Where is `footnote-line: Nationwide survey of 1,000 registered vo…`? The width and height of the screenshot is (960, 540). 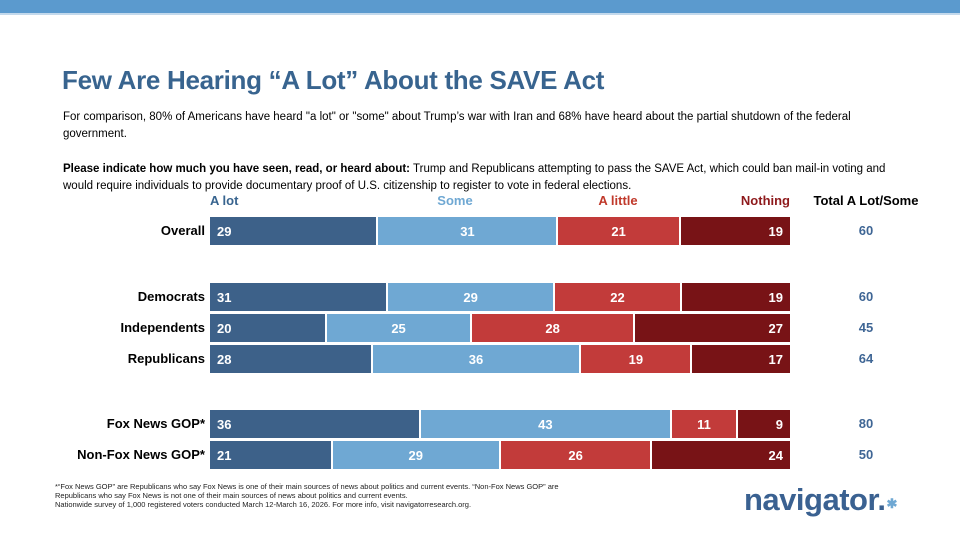
footnote-line: Nationwide survey of 1,000 registered vo… is located at coordinates (263, 504).